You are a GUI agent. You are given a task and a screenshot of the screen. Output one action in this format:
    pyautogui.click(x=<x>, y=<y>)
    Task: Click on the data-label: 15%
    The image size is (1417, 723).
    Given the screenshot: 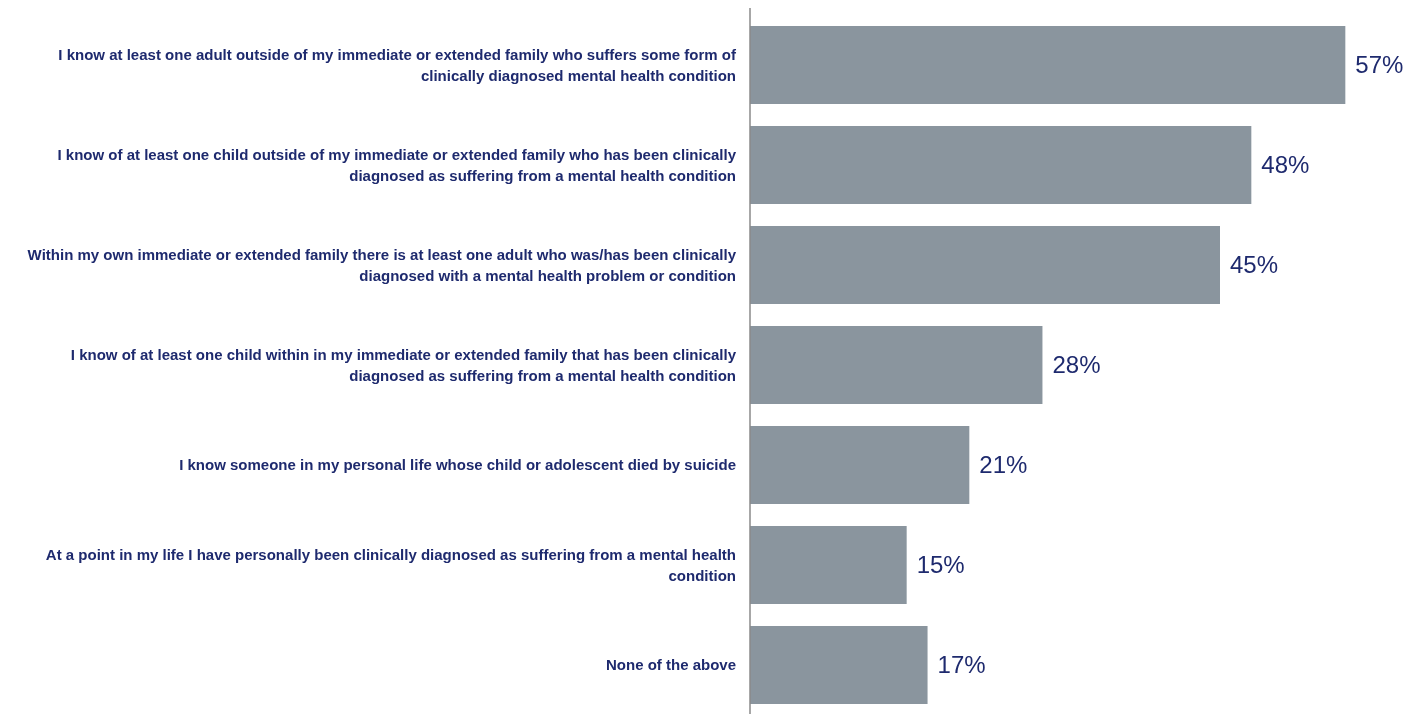 What is the action you would take?
    pyautogui.click(x=940, y=565)
    